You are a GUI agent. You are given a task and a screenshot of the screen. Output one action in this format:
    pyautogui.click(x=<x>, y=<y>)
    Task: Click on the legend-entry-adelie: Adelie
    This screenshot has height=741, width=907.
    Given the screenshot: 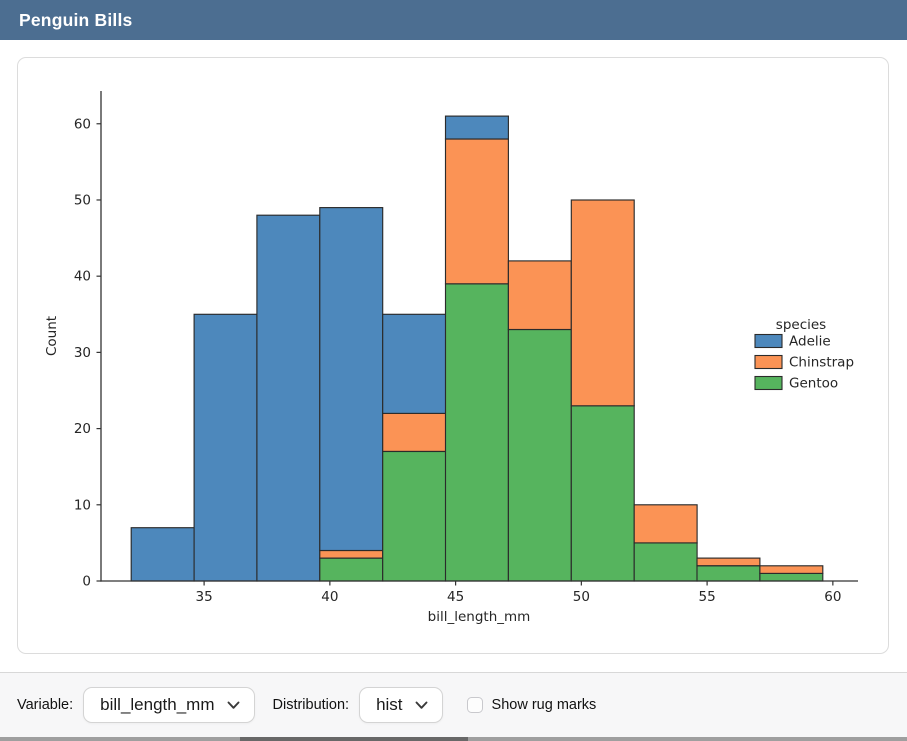 What is the action you would take?
    pyautogui.click(x=810, y=342)
    